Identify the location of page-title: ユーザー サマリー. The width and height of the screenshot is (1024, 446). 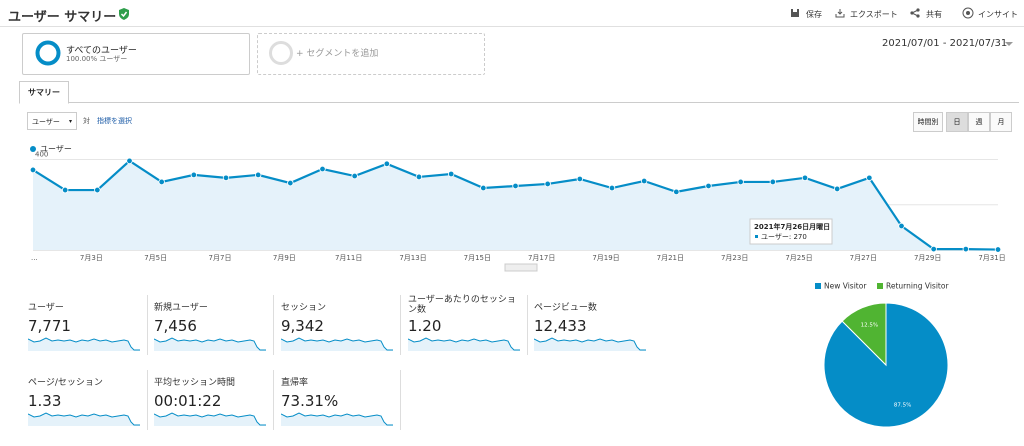
(62, 17).